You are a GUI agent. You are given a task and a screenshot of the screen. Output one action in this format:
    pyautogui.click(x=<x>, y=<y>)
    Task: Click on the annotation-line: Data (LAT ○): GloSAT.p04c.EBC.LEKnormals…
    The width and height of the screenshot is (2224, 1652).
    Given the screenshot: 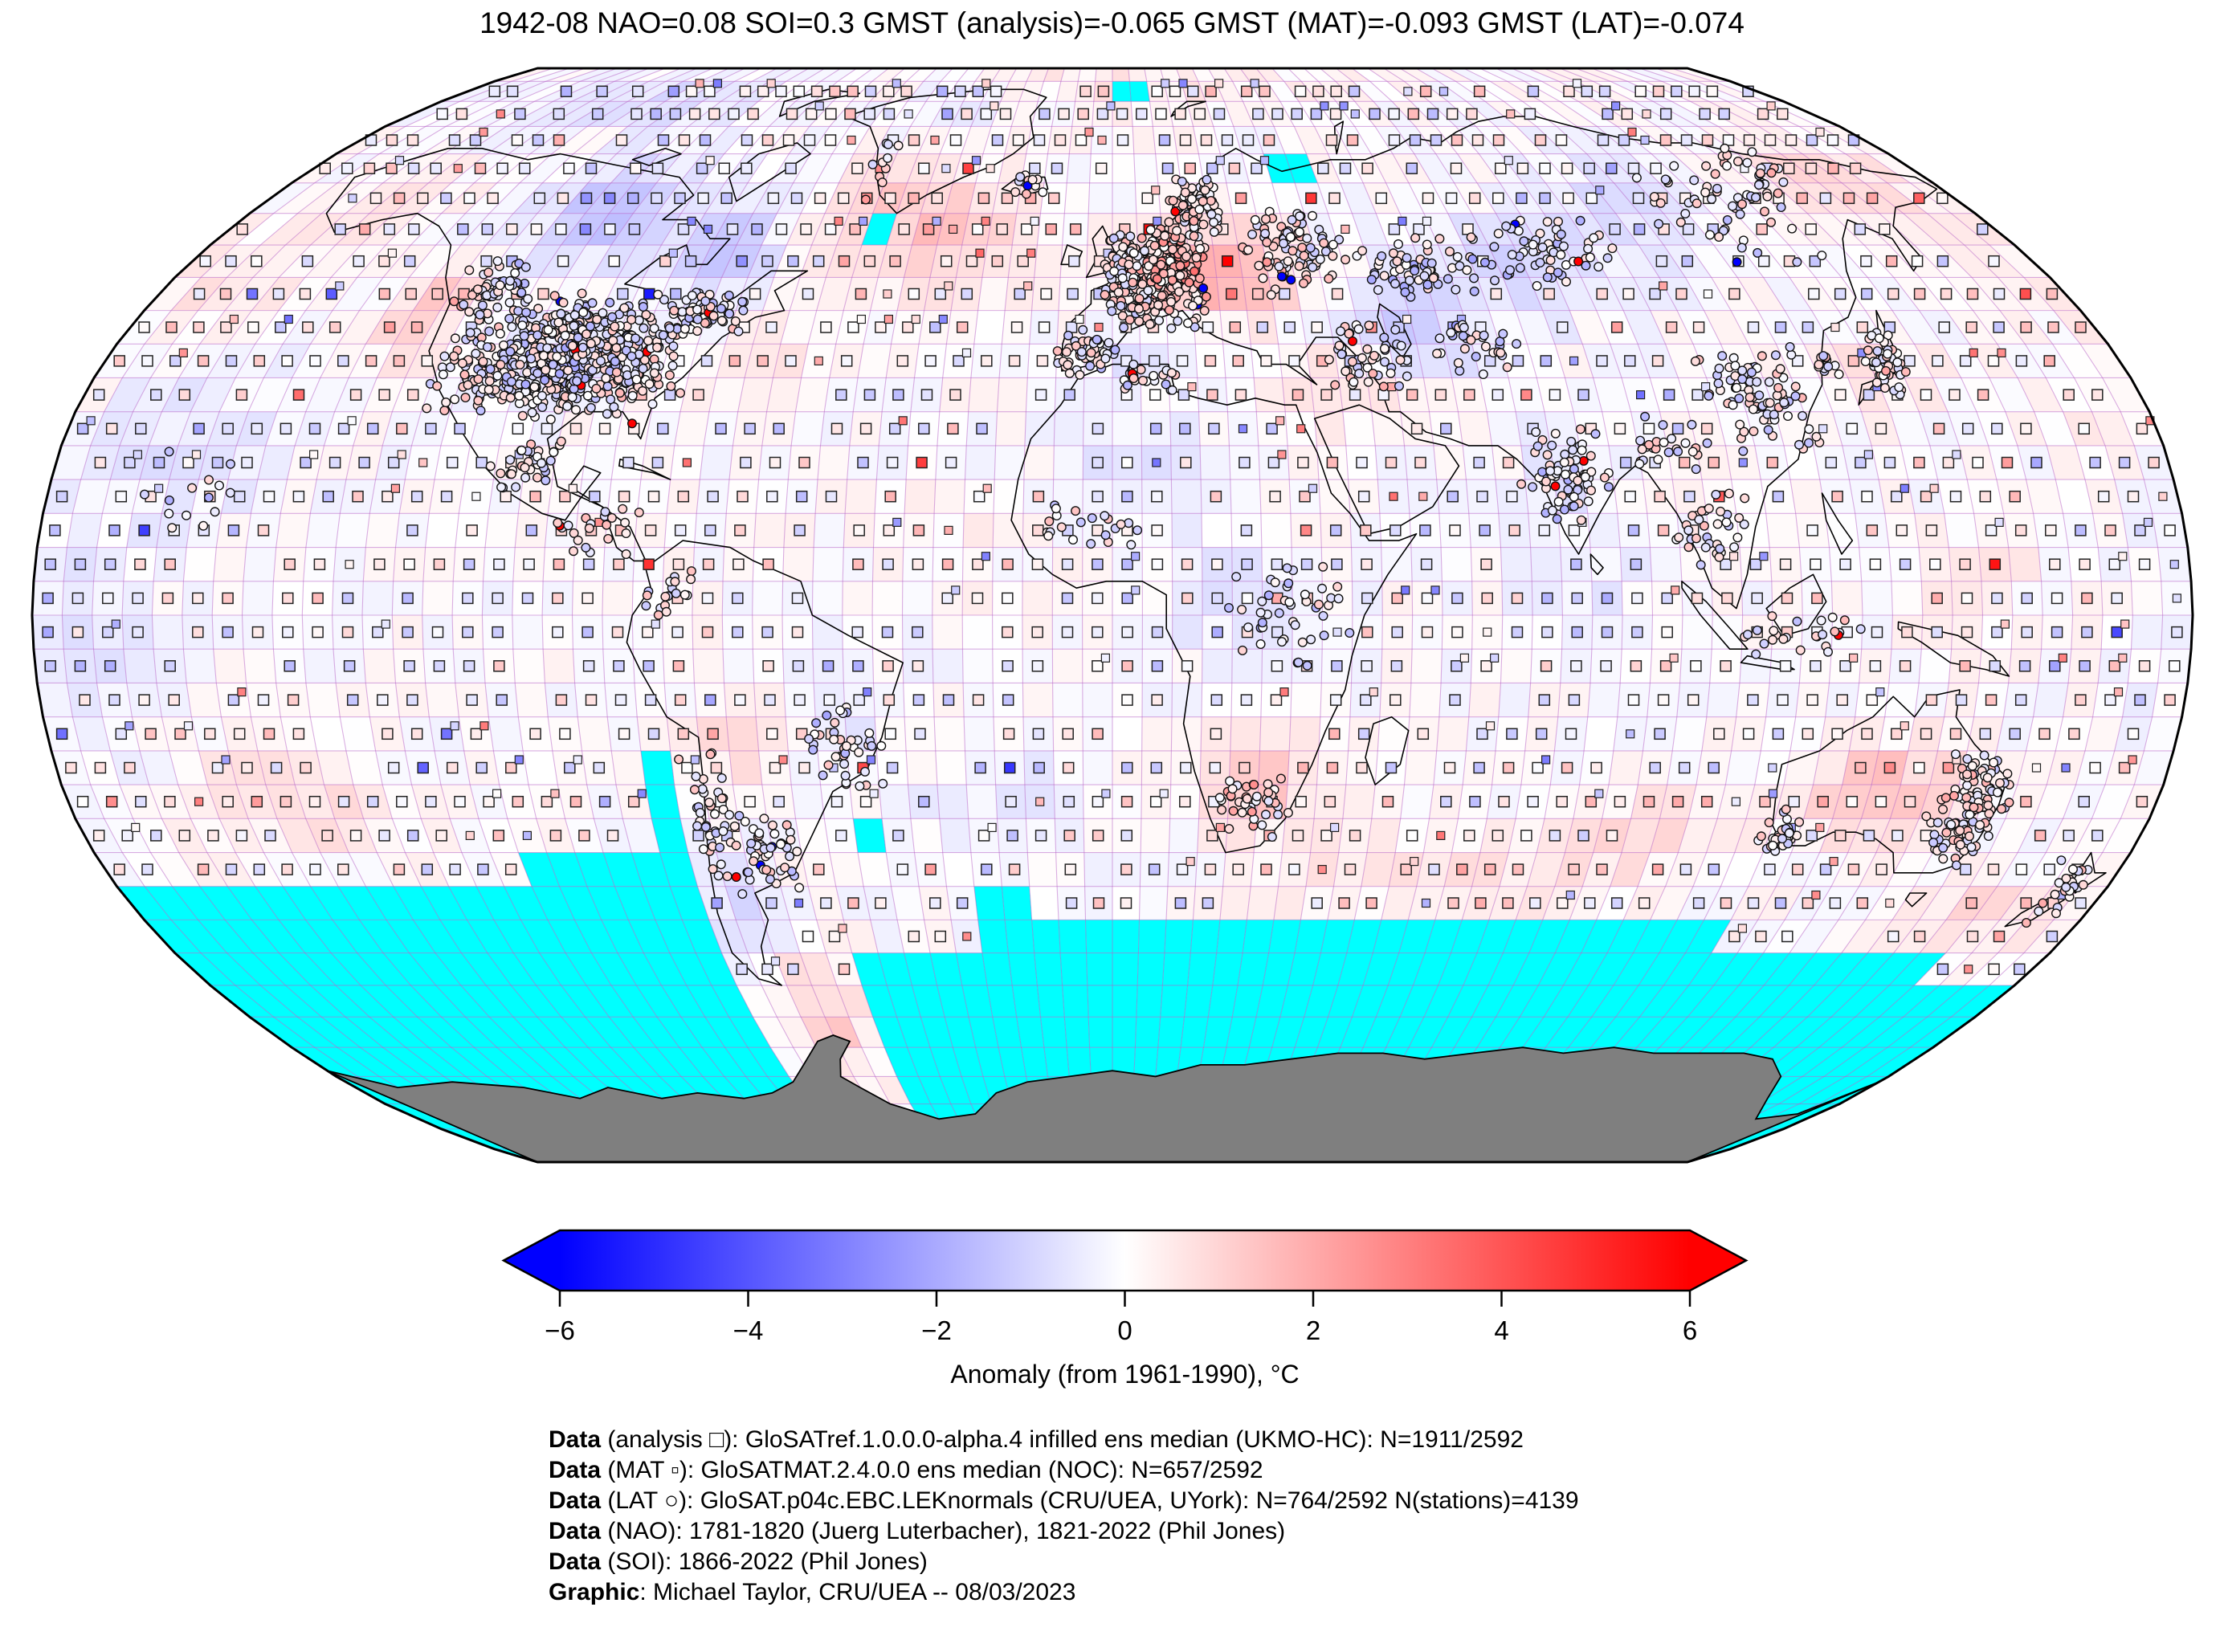 What is the action you would take?
    pyautogui.click(x=1064, y=1500)
    